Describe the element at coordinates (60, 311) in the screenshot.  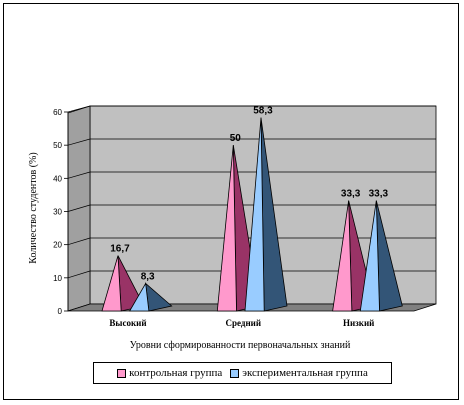
I see `y-tick-label: 0` at that location.